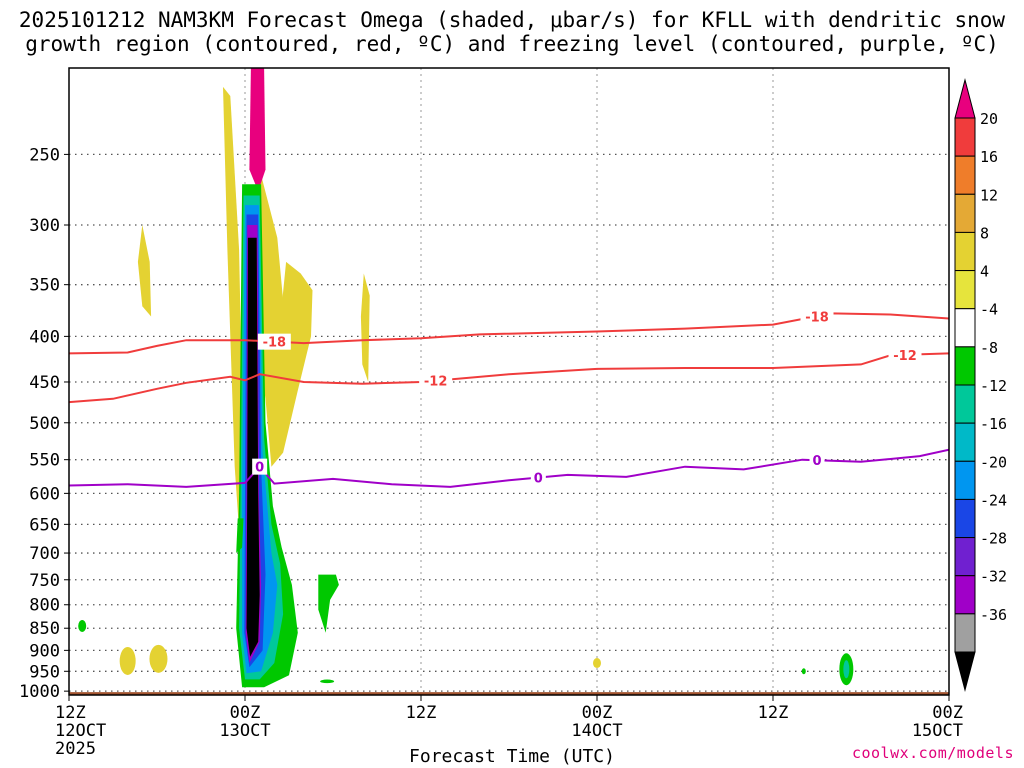 This screenshot has width=1024, height=768. What do you see at coordinates (44, 651) in the screenshot?
I see `y-tick-label: 900` at bounding box center [44, 651].